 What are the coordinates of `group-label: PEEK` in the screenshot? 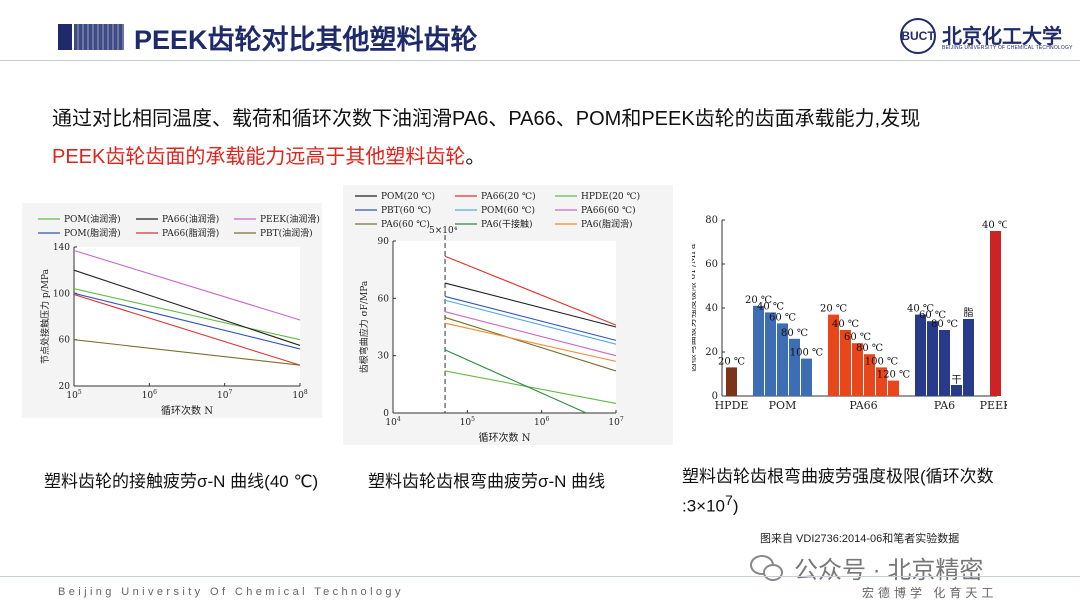 It's located at (993, 405).